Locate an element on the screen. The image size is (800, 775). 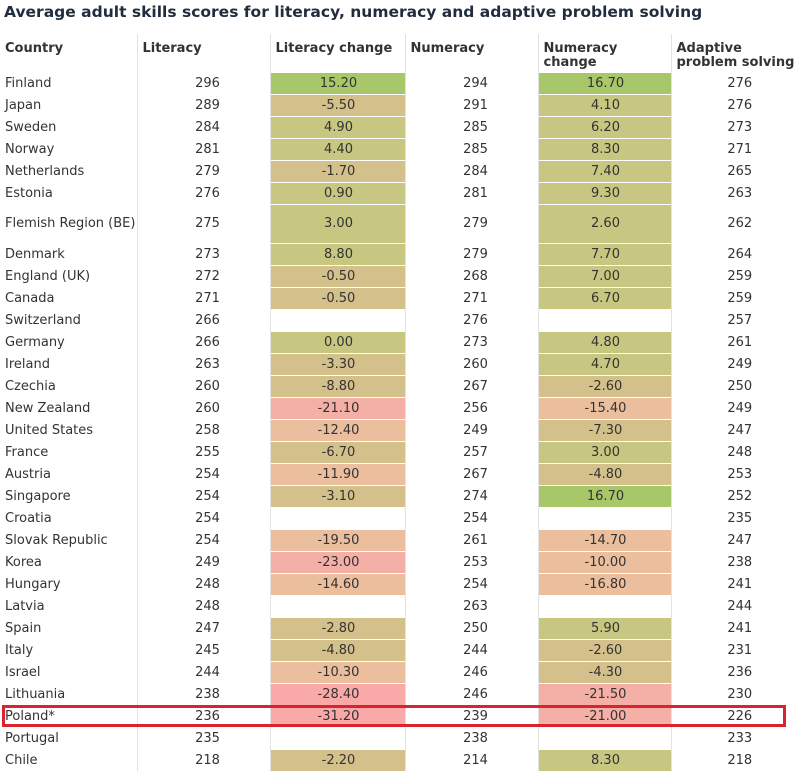
cell-country: Flemish Region (BE) is located at coordinates (68, 223).